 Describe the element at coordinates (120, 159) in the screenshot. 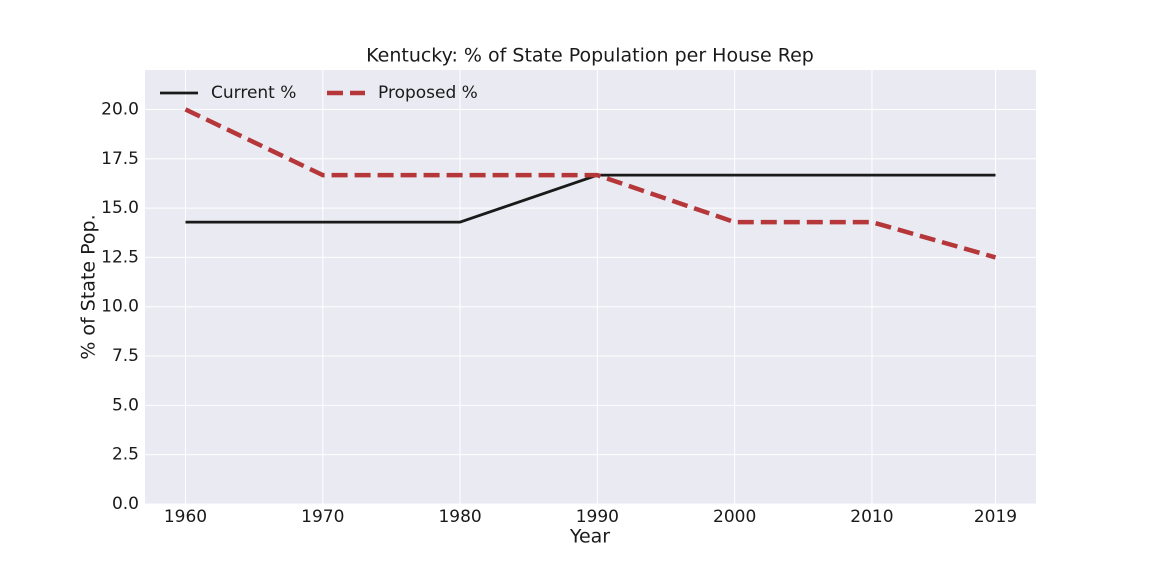

I see `y-tick-label: 17.5` at that location.